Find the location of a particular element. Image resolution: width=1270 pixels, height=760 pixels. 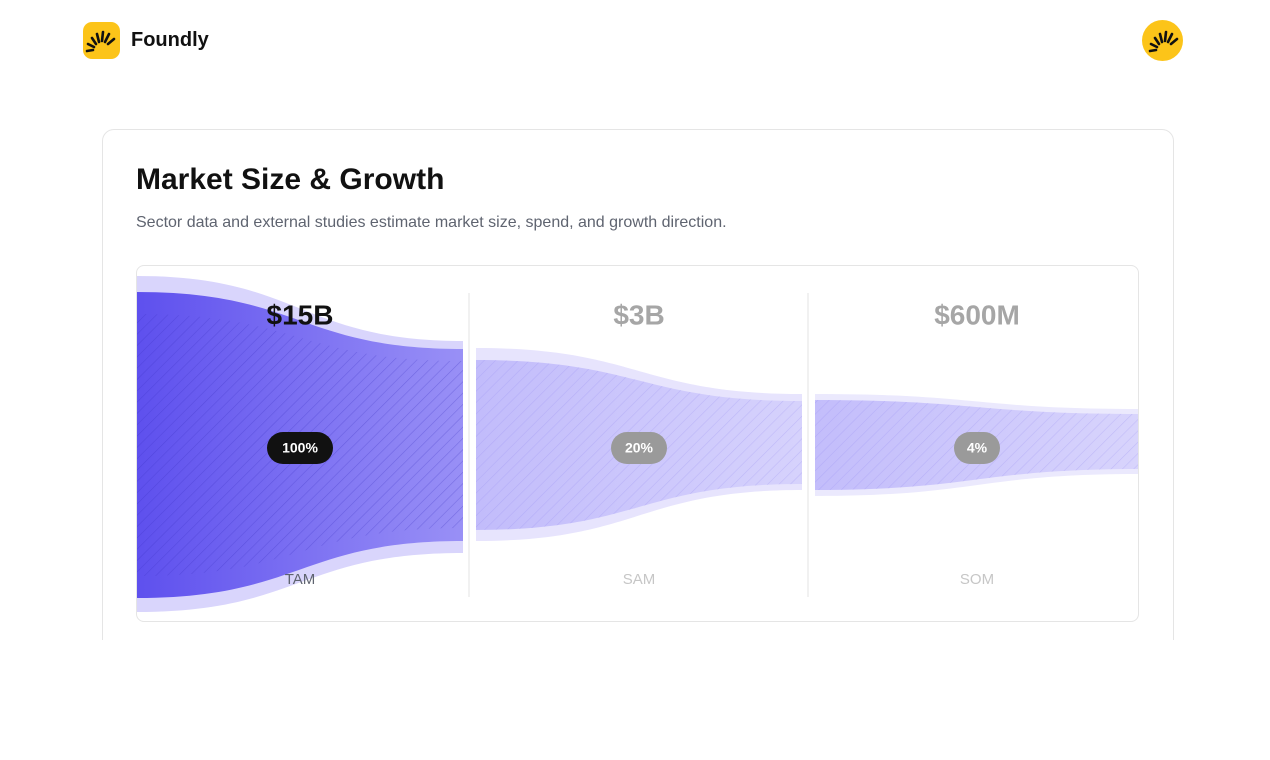

stage-value: $600M is located at coordinates (977, 314).